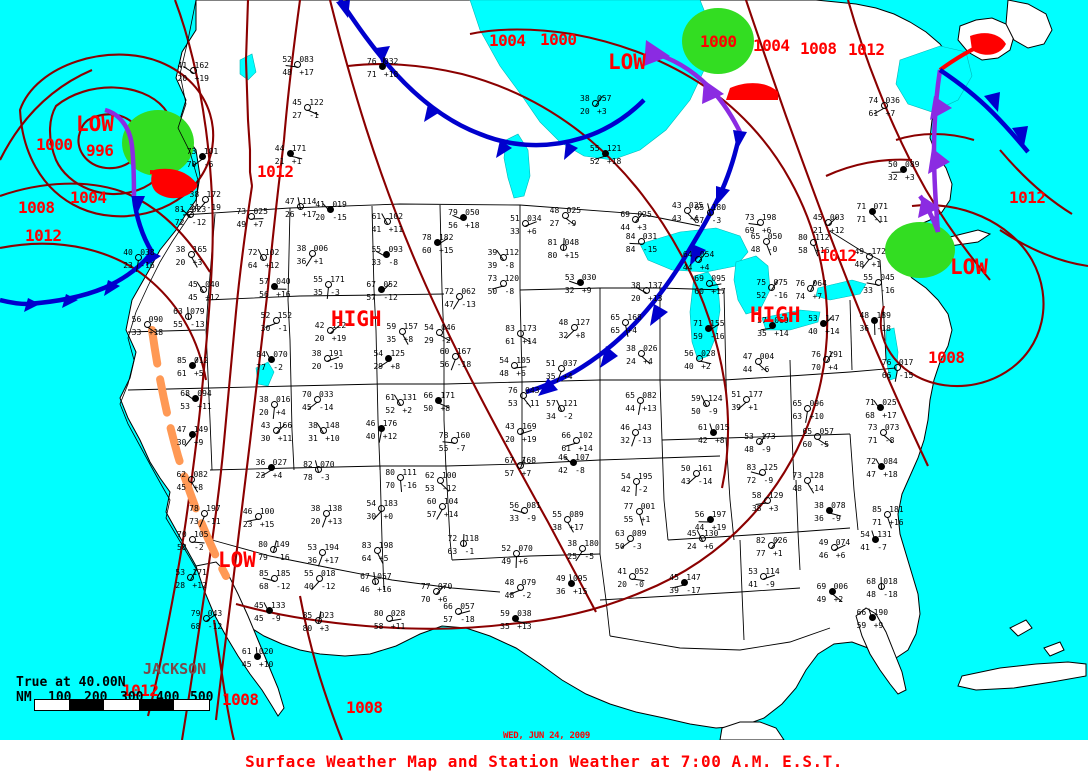 Image resolution: width=1088 pixels, height=783 pixels. Describe the element at coordinates (283, 282) in the screenshot. I see `station-pressure: 040` at that location.